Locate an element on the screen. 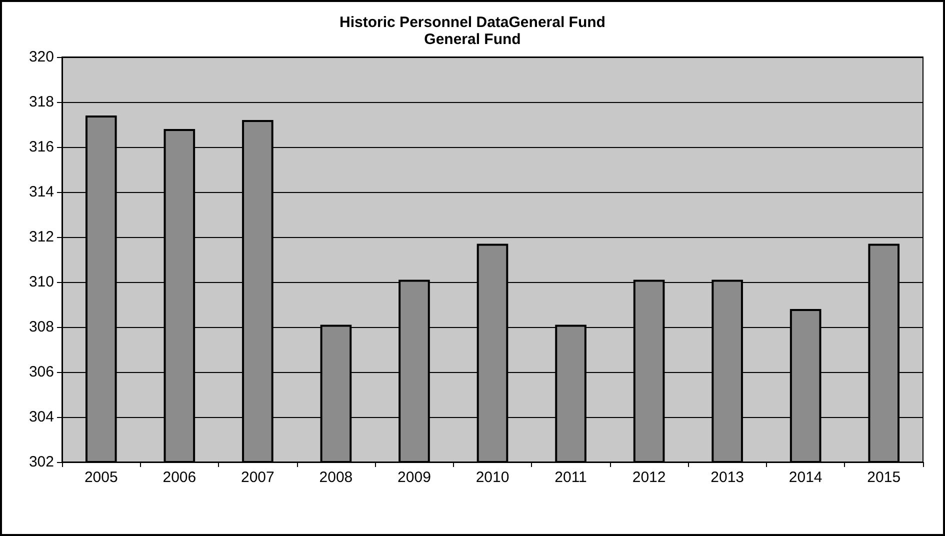  x-tick-label: 2008 is located at coordinates (336, 477).